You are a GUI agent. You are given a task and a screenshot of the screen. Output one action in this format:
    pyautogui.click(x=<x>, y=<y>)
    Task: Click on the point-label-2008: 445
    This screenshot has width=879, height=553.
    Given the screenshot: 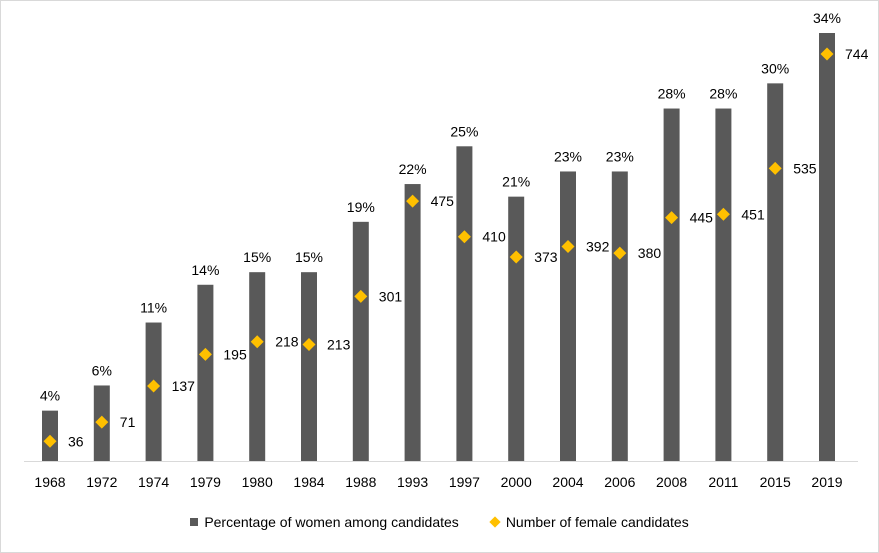 What is the action you would take?
    pyautogui.click(x=702, y=218)
    